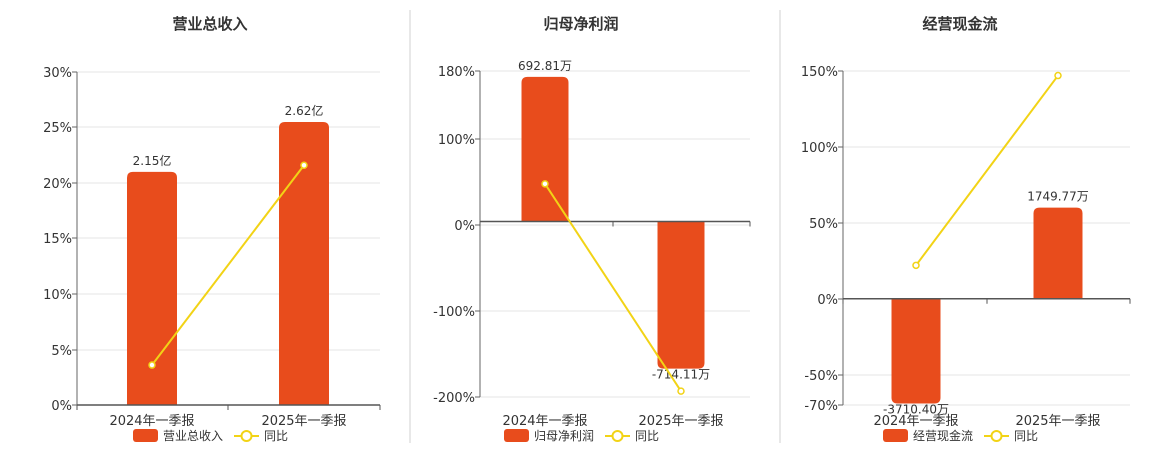 Image resolution: width=1160 pixels, height=454 pixels. What do you see at coordinates (57, 239) in the screenshot?
I see `y-tick-label: 15%` at bounding box center [57, 239].